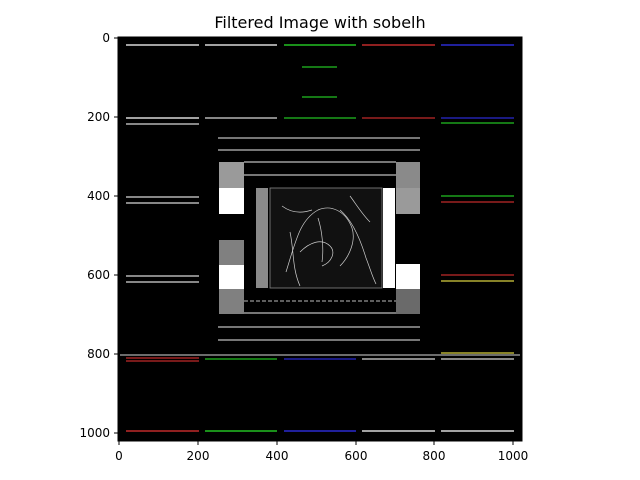  I want to click on y-tick-label: 600, so click(98, 275).